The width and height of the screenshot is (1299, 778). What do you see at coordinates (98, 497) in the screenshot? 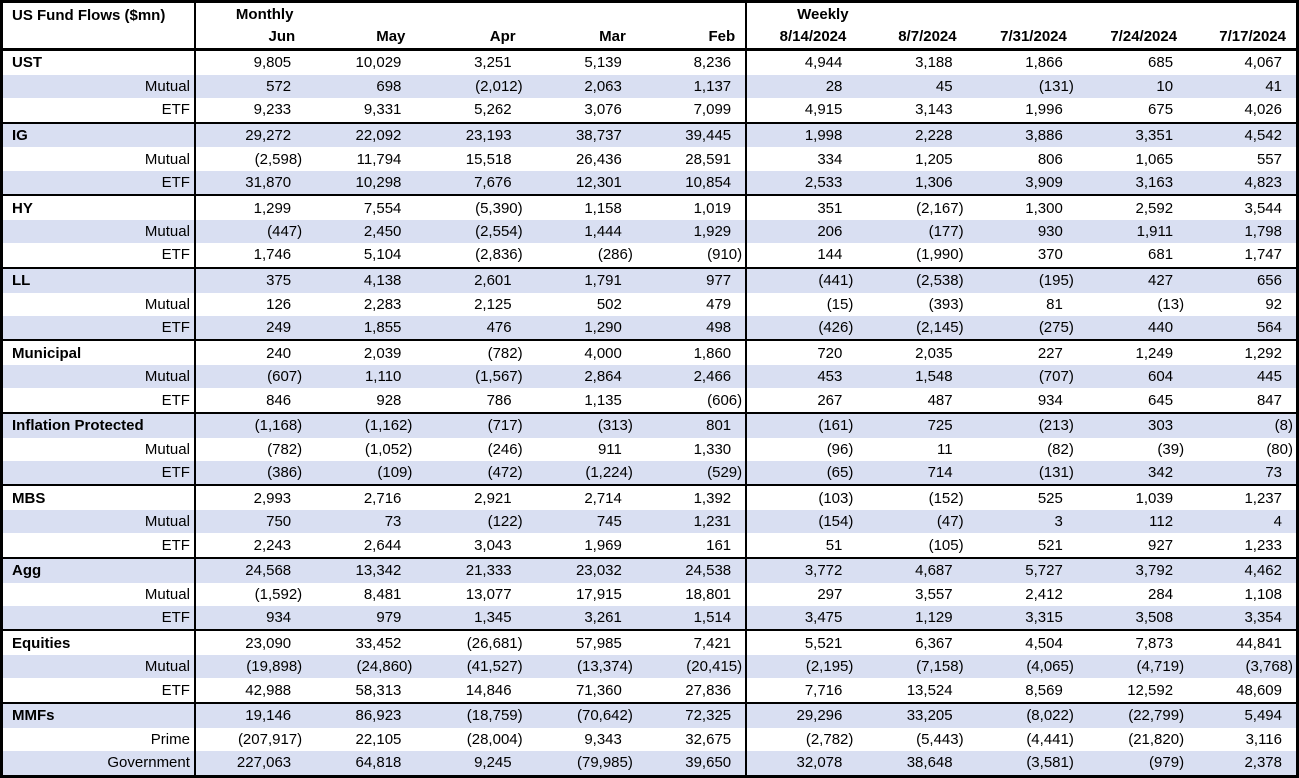
I see `group-label: MBS` at bounding box center [98, 497].